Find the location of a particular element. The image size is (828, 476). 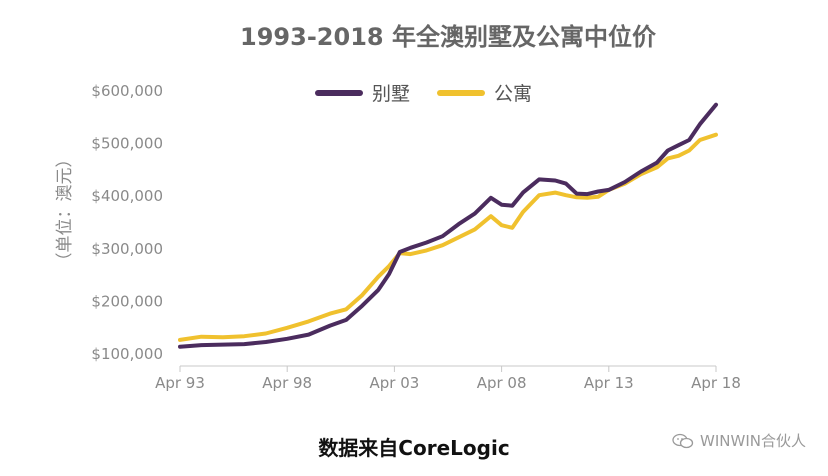

legend: 别墅 公寓 is located at coordinates (423, 94).